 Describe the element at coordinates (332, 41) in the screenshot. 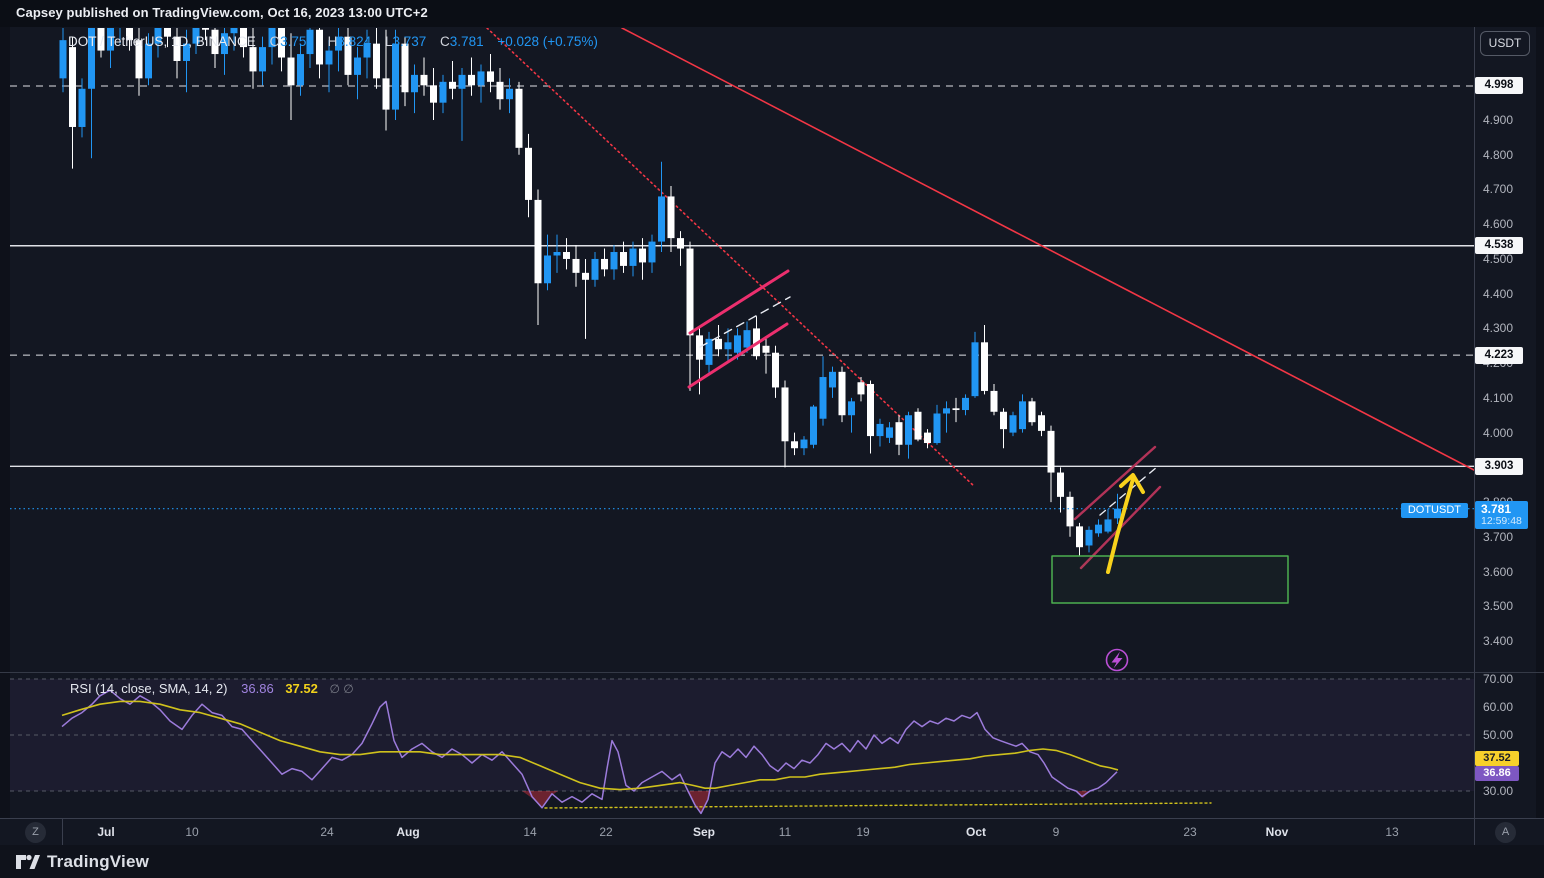

I see `ohlc-high-label: H` at that location.